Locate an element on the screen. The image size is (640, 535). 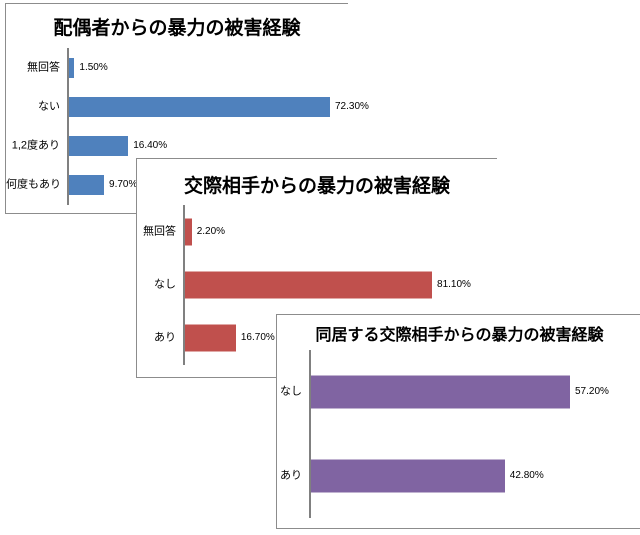
value-label: 9.70% is located at coordinates (123, 185).